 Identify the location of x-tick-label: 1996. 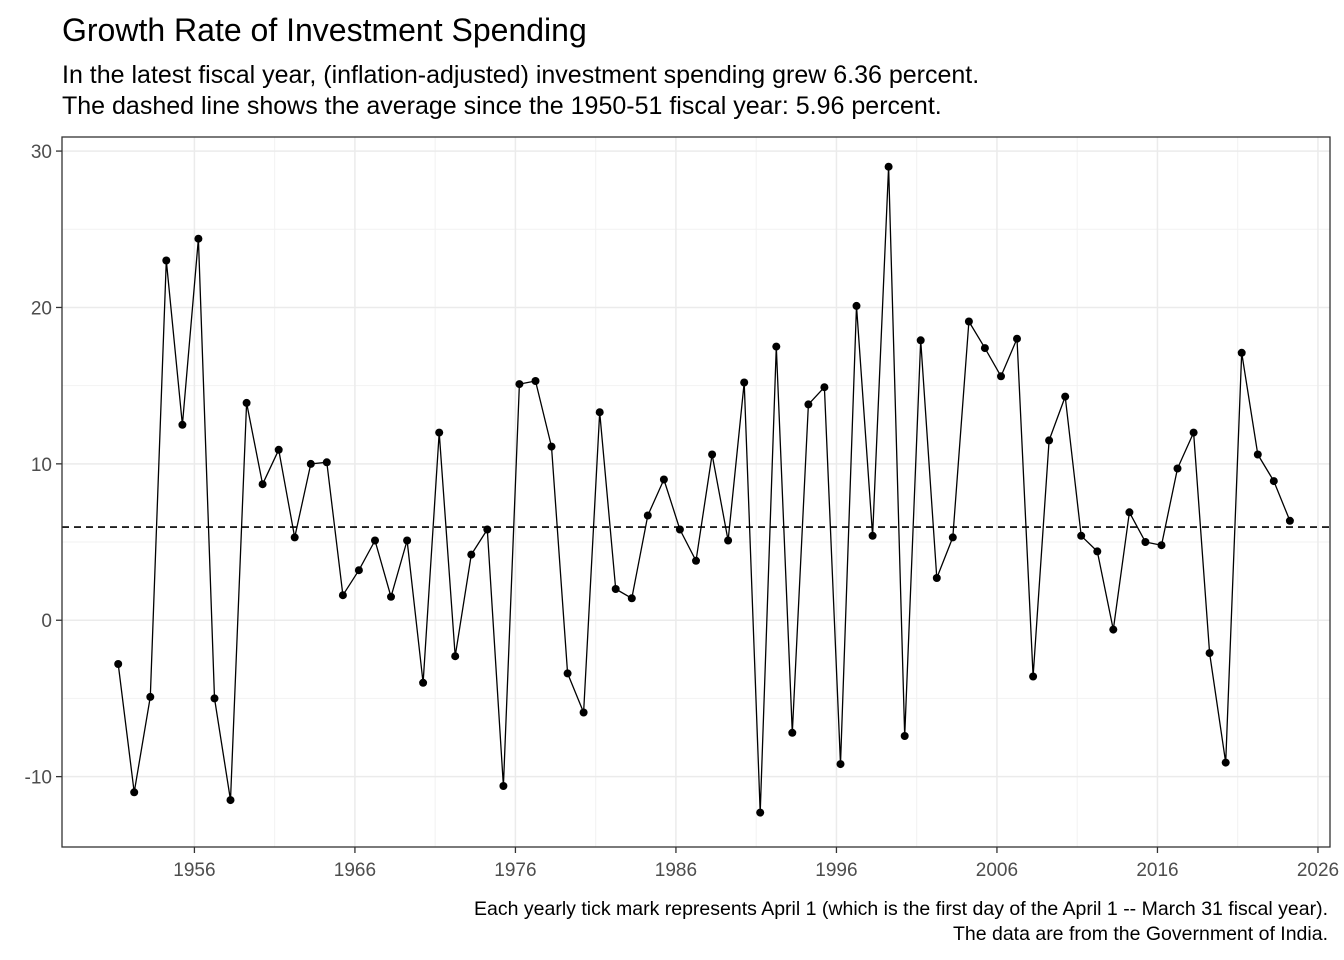
(836, 870).